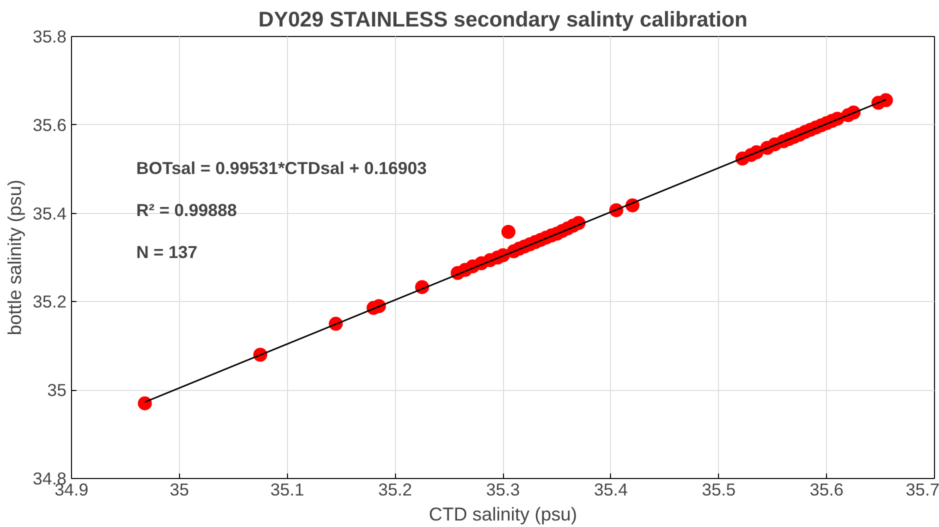  Describe the element at coordinates (180, 490) in the screenshot. I see `x-tick-label: 35` at that location.